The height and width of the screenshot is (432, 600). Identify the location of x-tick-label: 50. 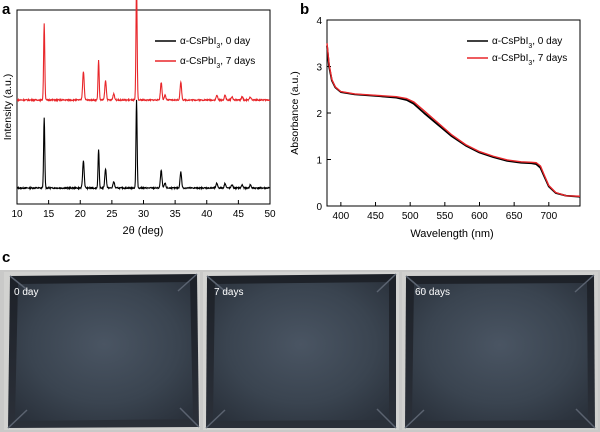
(270, 214).